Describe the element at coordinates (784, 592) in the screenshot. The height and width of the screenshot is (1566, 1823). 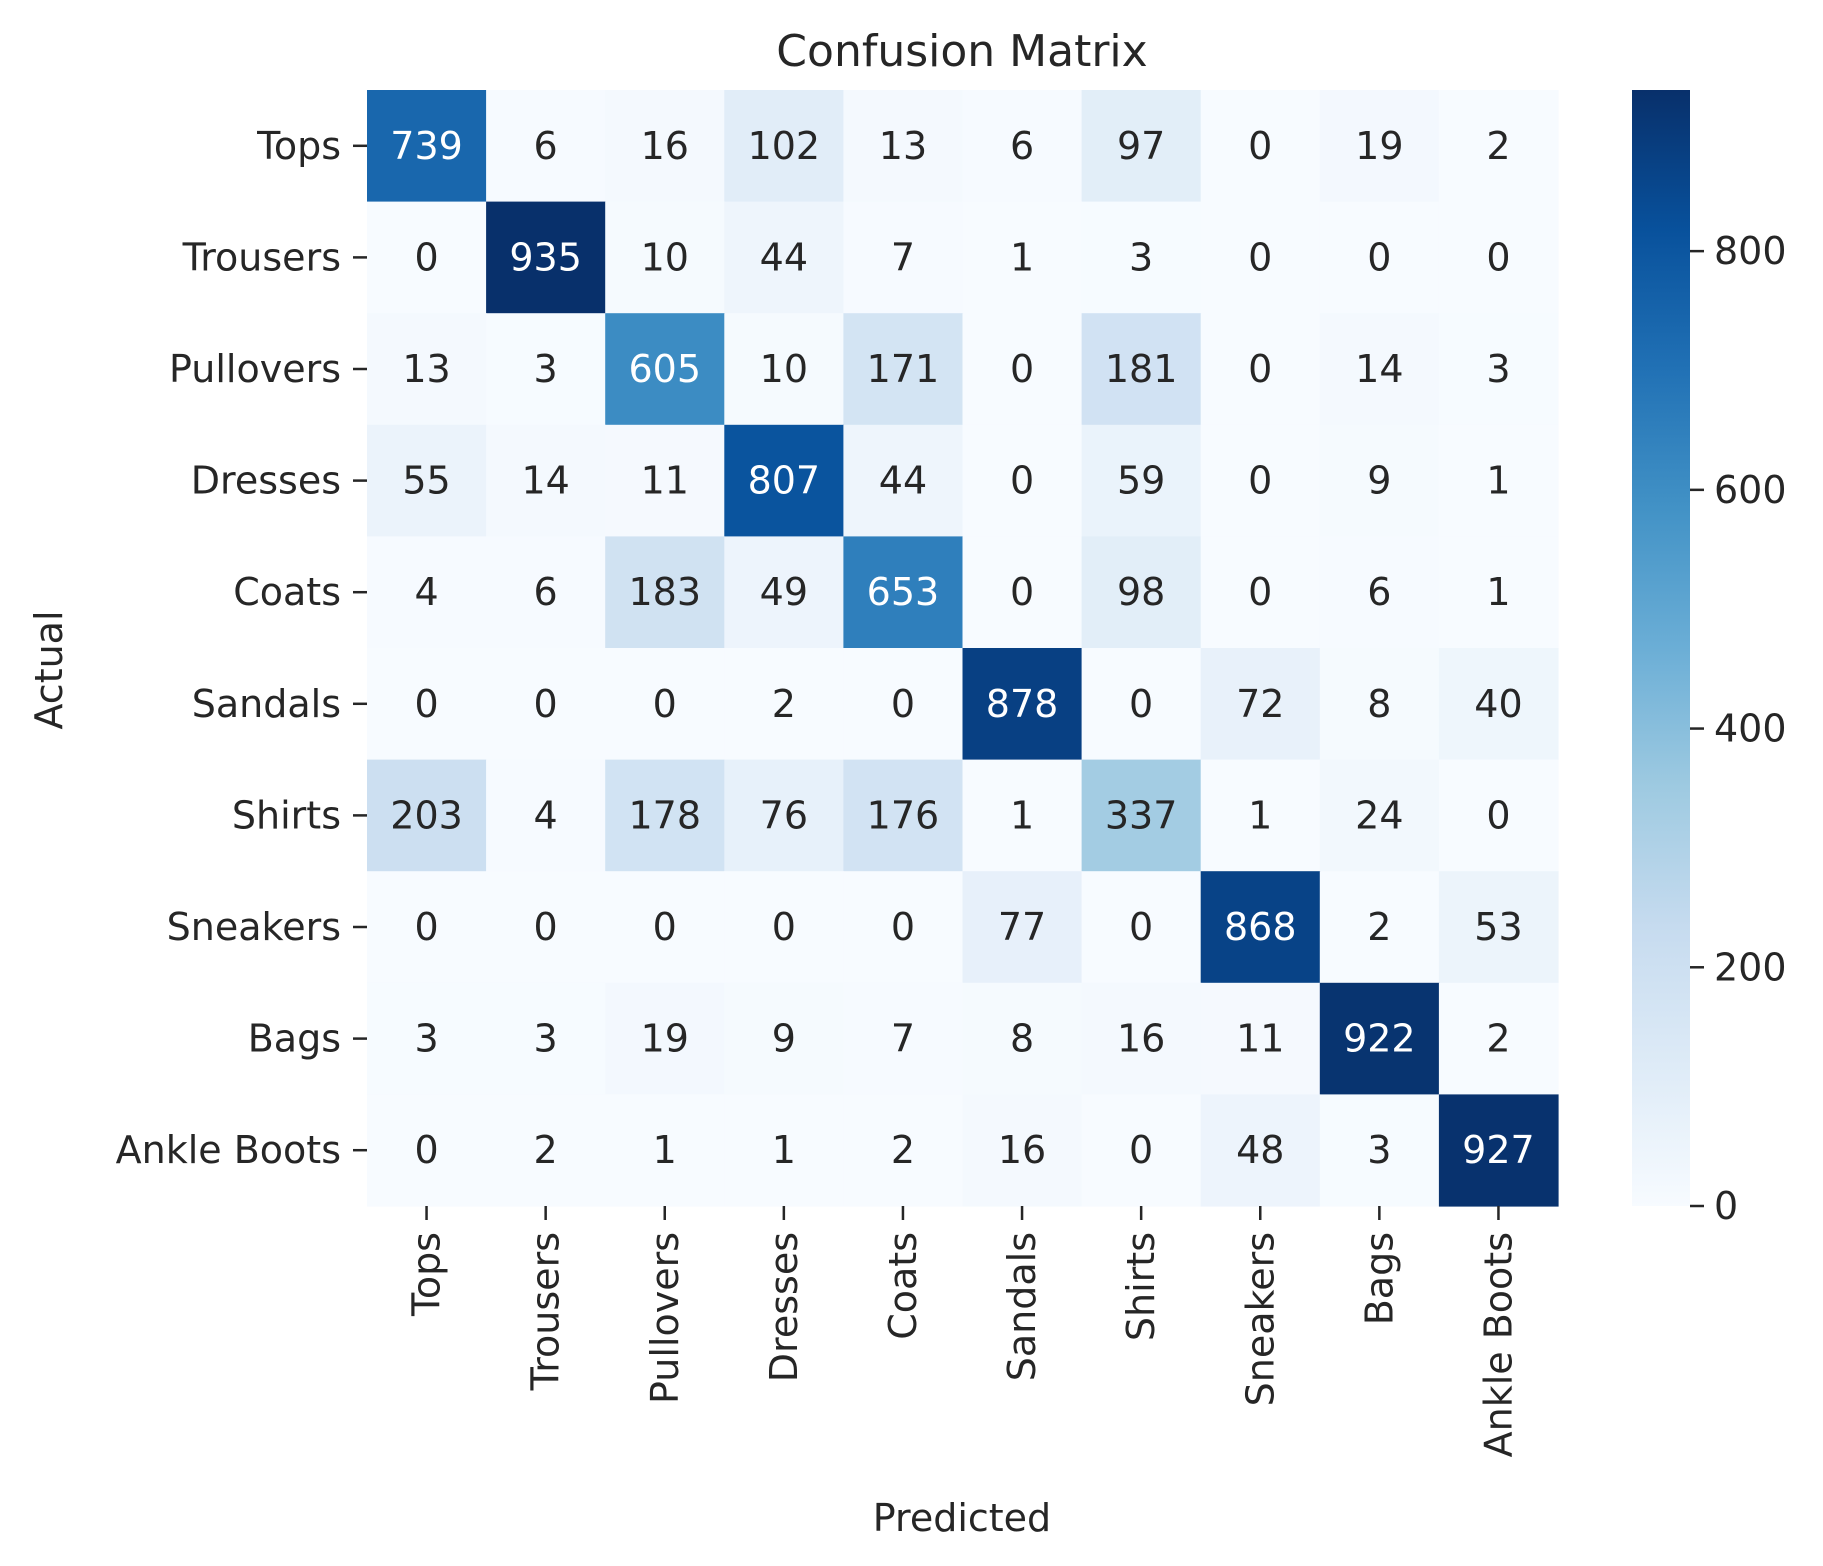
I see `cell-value-label: 49` at that location.